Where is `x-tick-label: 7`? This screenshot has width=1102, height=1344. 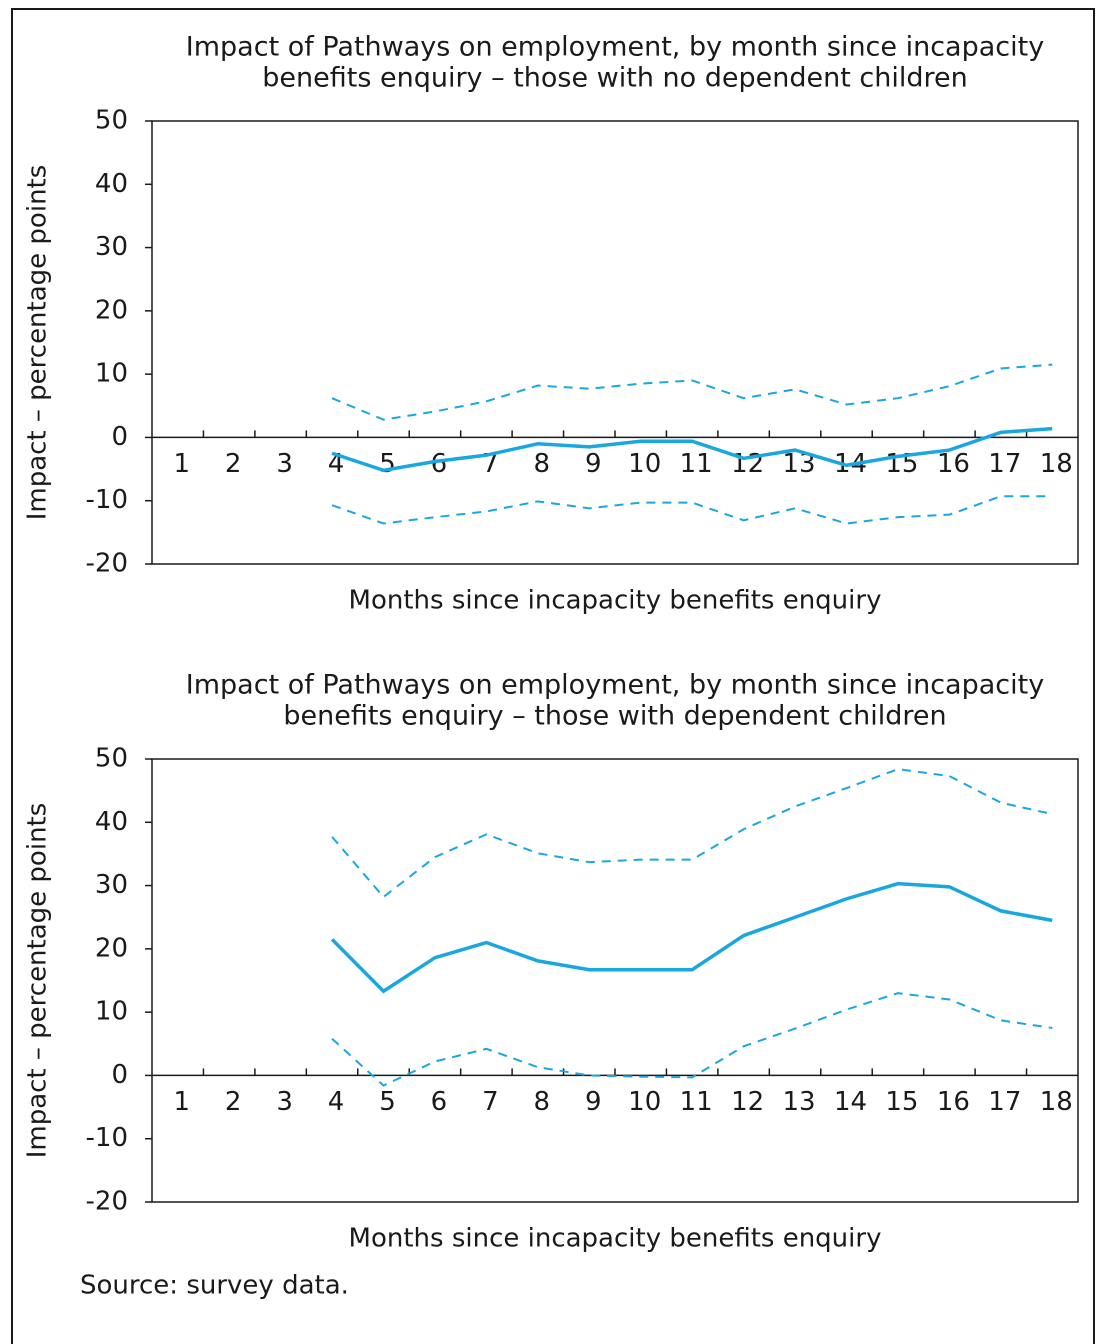 x-tick-label: 7 is located at coordinates (490, 1102).